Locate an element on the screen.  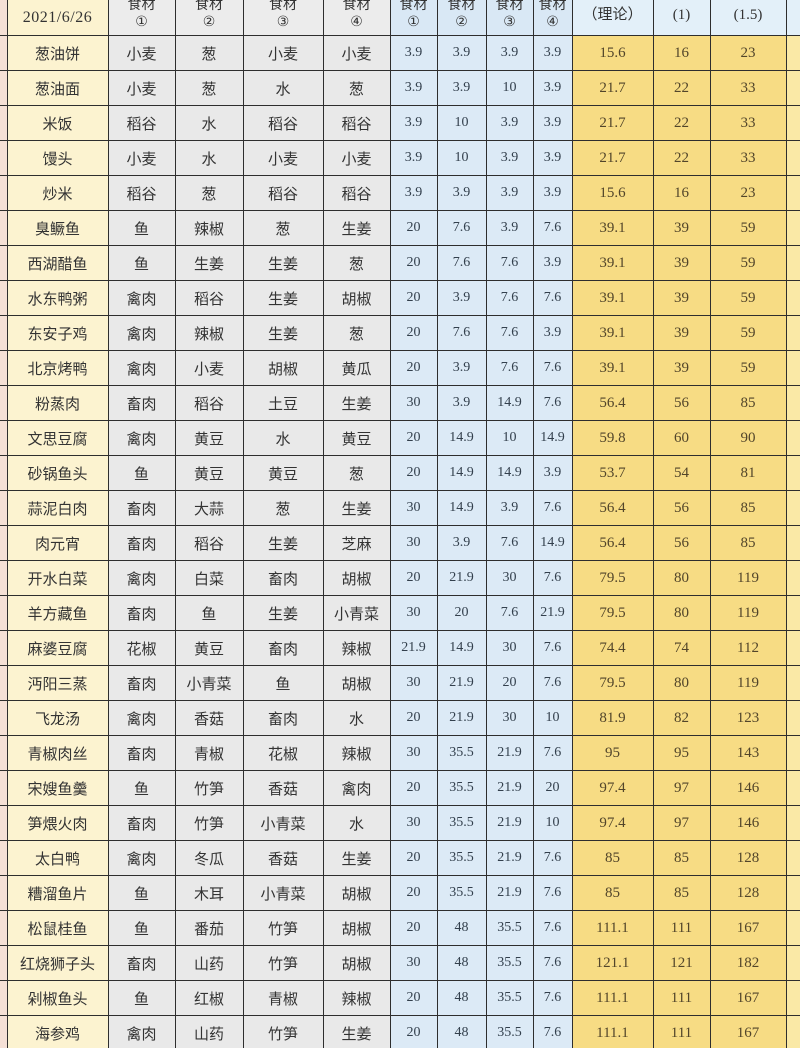
value-2-cell: 7.6 is located at coordinates (461, 263).